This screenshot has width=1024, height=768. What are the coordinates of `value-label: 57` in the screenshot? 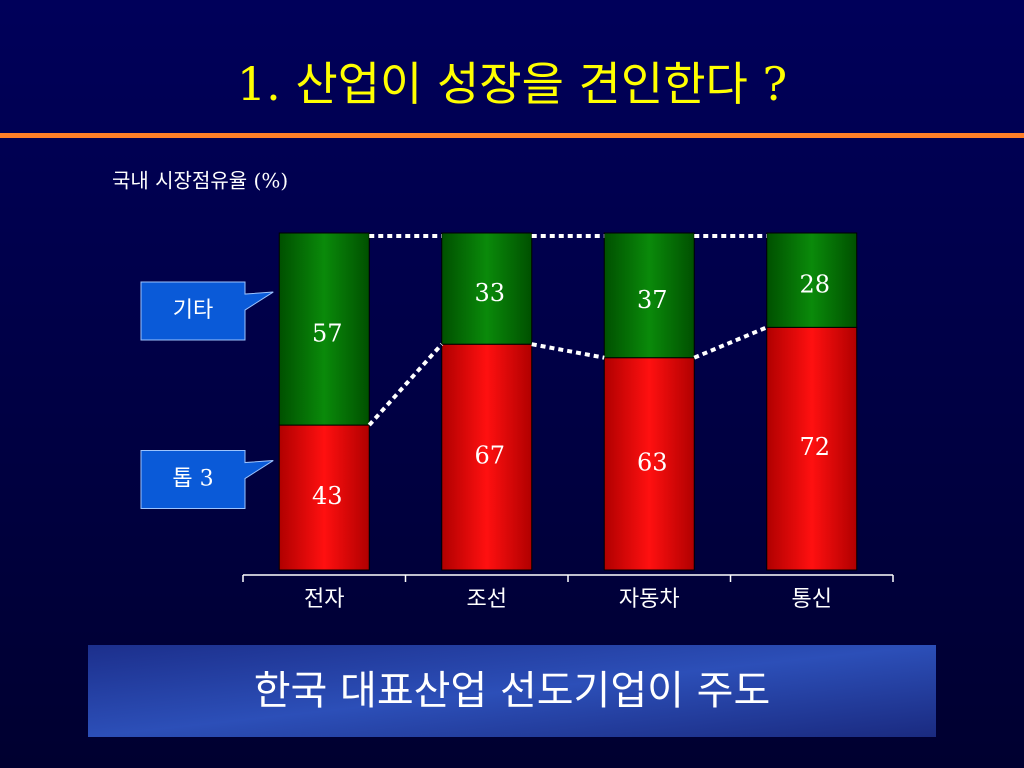 It's located at (327, 334).